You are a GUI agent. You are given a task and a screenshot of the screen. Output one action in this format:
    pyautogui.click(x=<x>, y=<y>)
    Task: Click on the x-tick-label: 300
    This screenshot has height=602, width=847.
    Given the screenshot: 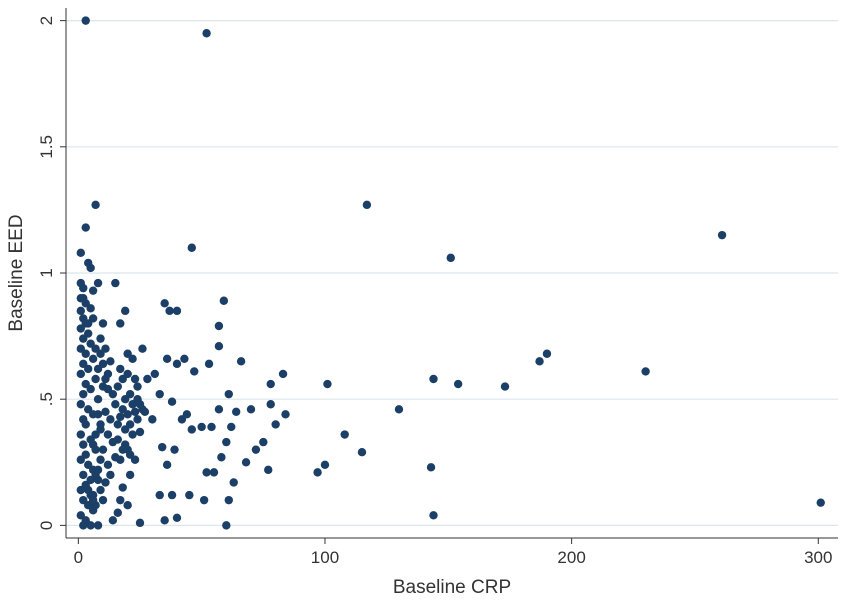 What is the action you would take?
    pyautogui.click(x=818, y=557)
    